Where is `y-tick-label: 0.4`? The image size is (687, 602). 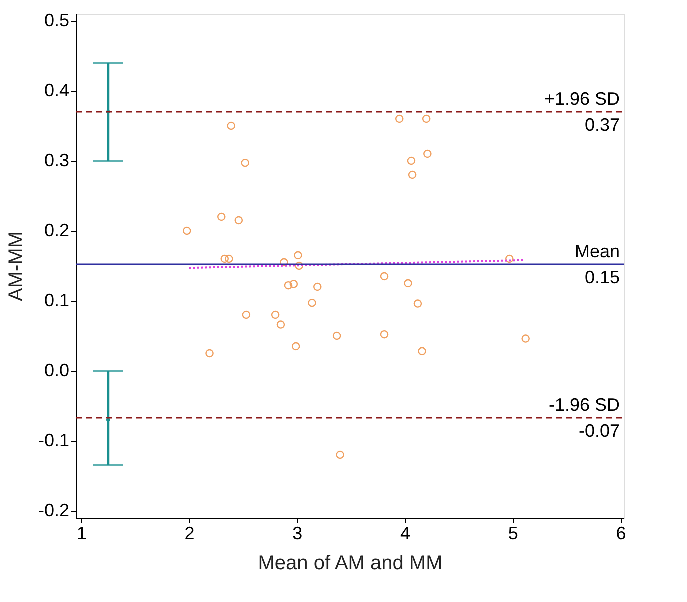
y-tick-label: 0.4 is located at coordinates (57, 90).